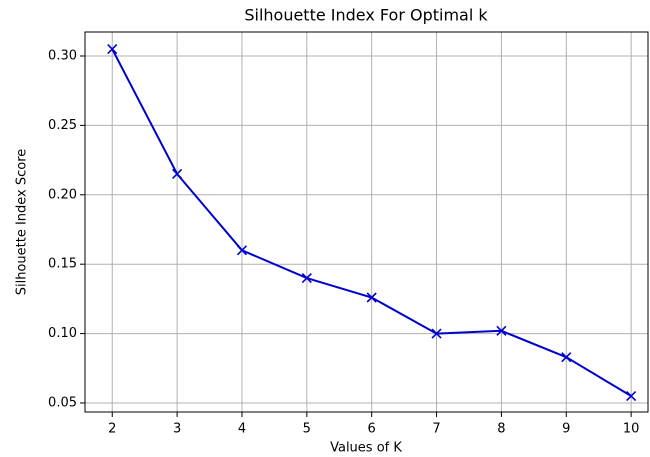 This screenshot has height=457, width=650. Describe the element at coordinates (366, 15) in the screenshot. I see `chart-title: Silhouette Index For Optimal k` at that location.